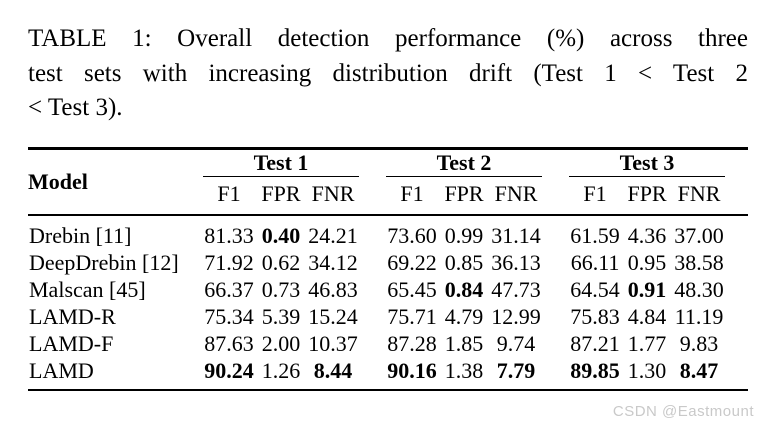 This screenshot has height=429, width=775. Describe the element at coordinates (516, 262) in the screenshot. I see `cell-value: 36.13` at that location.